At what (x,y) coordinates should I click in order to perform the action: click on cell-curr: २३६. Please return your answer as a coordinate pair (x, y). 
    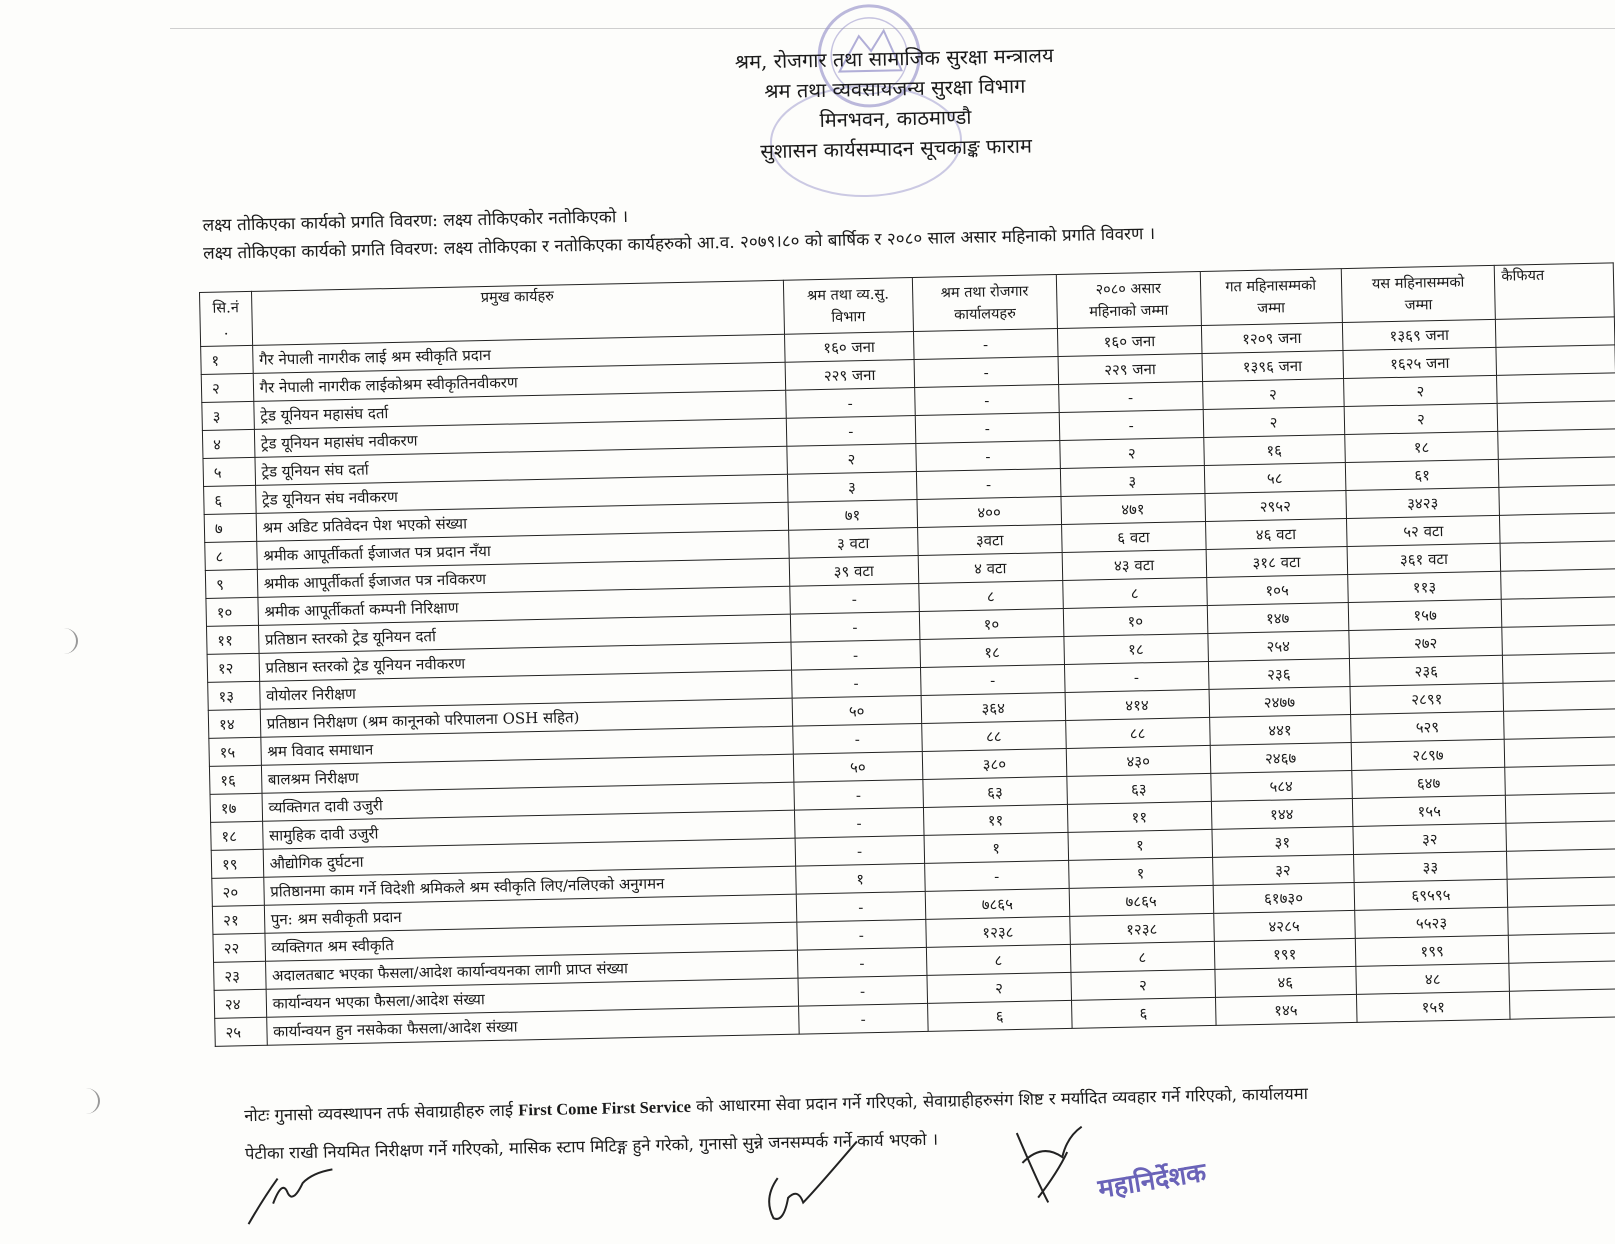
    Looking at the image, I should click on (1426, 671).